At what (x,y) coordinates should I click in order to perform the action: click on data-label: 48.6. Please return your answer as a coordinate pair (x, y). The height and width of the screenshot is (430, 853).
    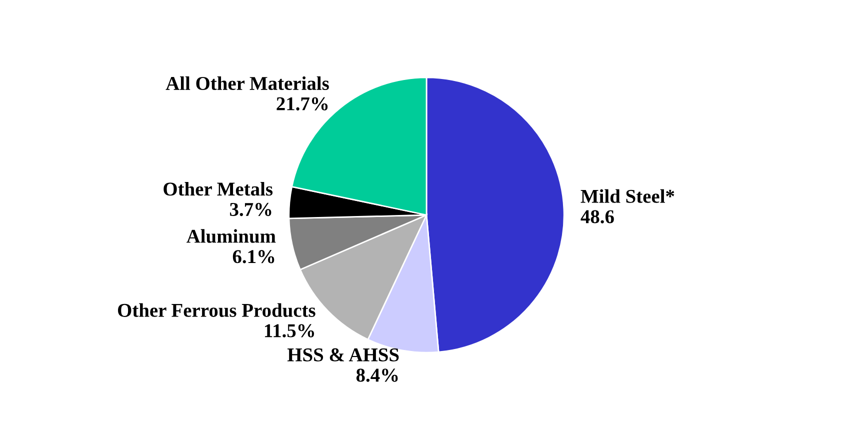
    Looking at the image, I should click on (597, 217).